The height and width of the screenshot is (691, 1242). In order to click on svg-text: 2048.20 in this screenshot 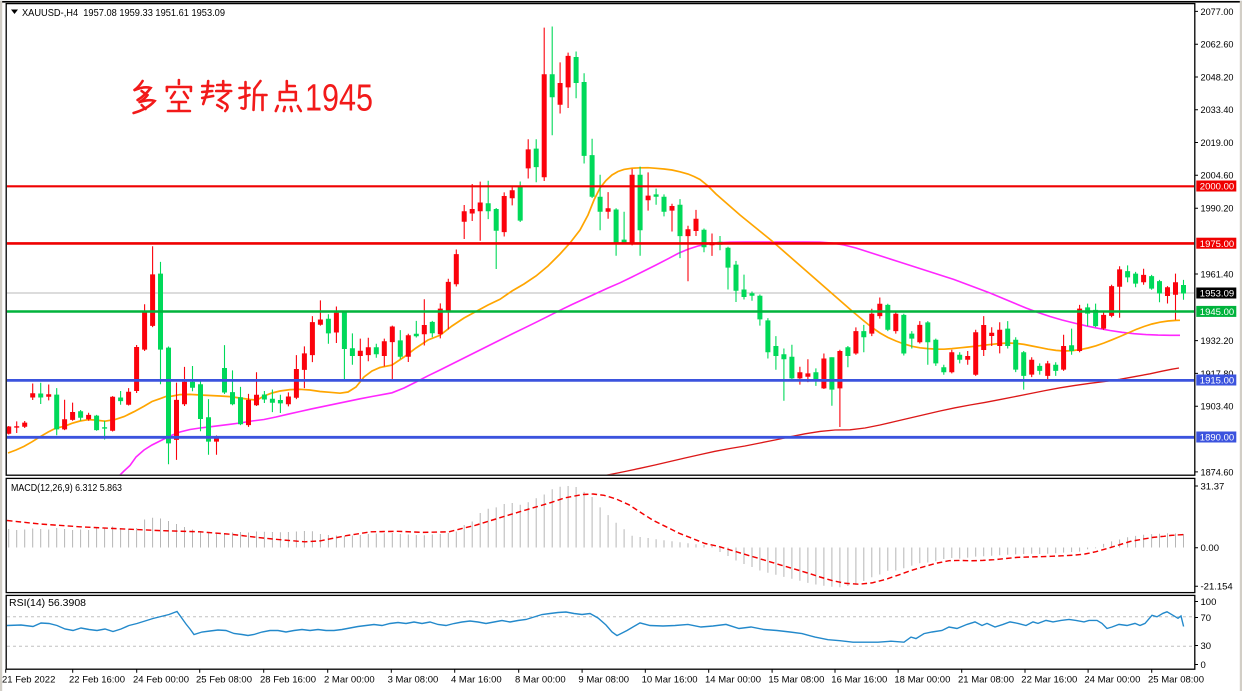, I will do `click(1217, 77)`.